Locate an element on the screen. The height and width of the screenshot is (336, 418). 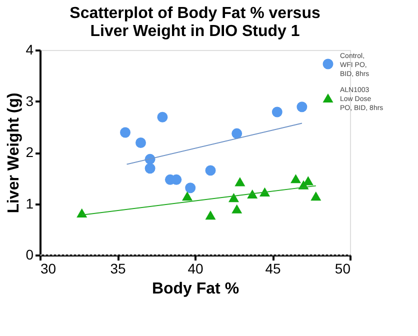
x-tick-label: 50 is located at coordinates (342, 268).